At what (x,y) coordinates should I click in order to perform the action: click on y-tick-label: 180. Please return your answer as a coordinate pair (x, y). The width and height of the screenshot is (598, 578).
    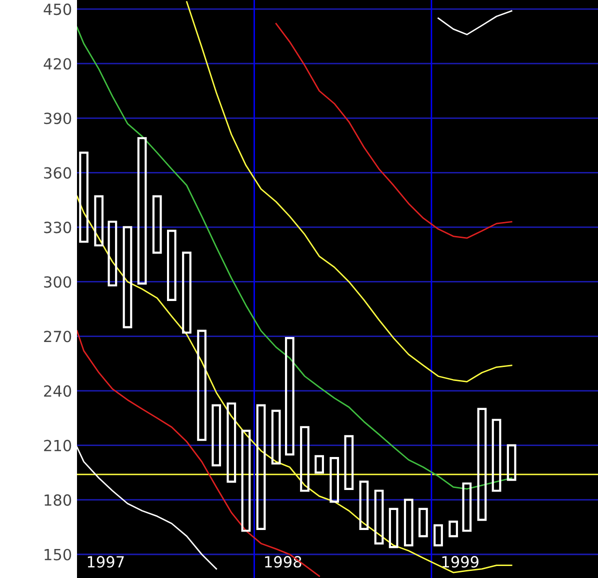
    Looking at the image, I should click on (58, 500).